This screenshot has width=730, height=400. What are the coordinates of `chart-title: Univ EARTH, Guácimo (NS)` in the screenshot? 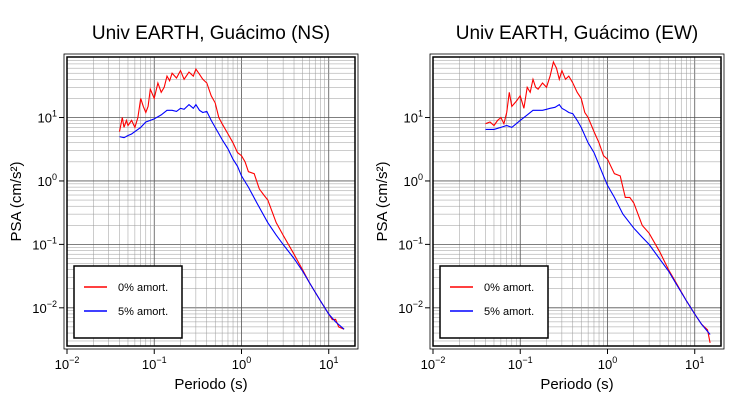 It's located at (211, 33).